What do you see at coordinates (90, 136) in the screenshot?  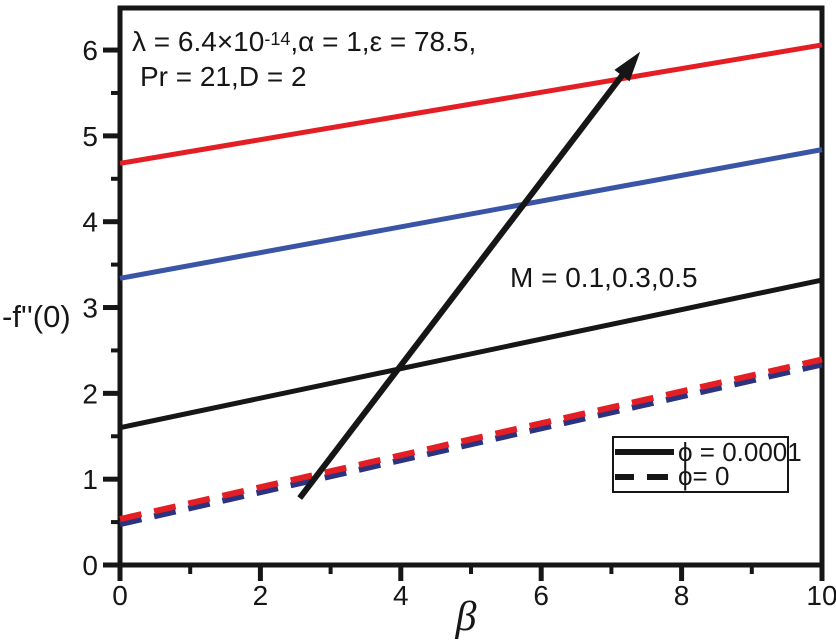 I see `y-tick-label: 5` at bounding box center [90, 136].